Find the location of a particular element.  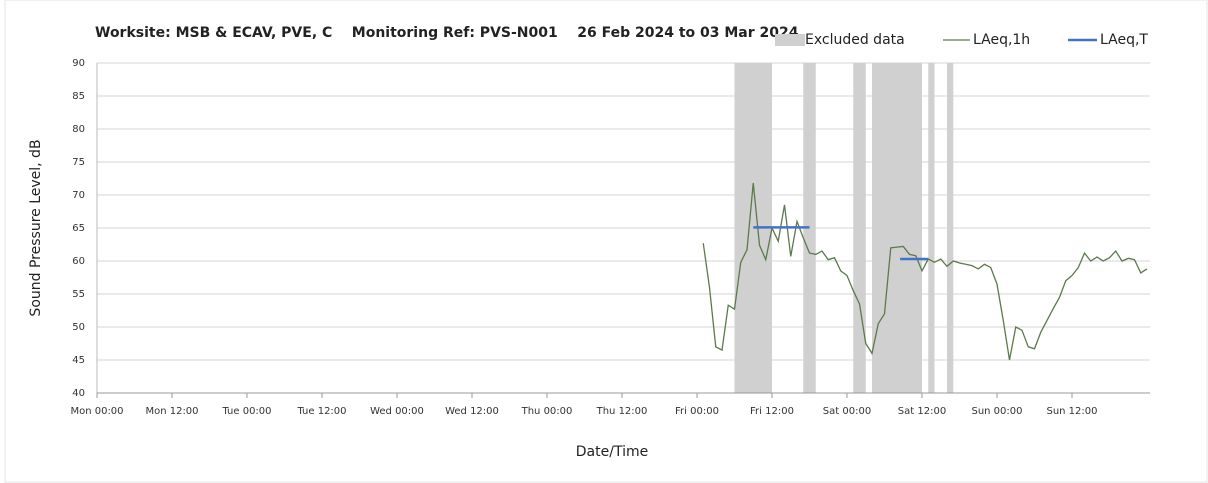

x-tick-label: Mon 00:00 is located at coordinates (96, 411).